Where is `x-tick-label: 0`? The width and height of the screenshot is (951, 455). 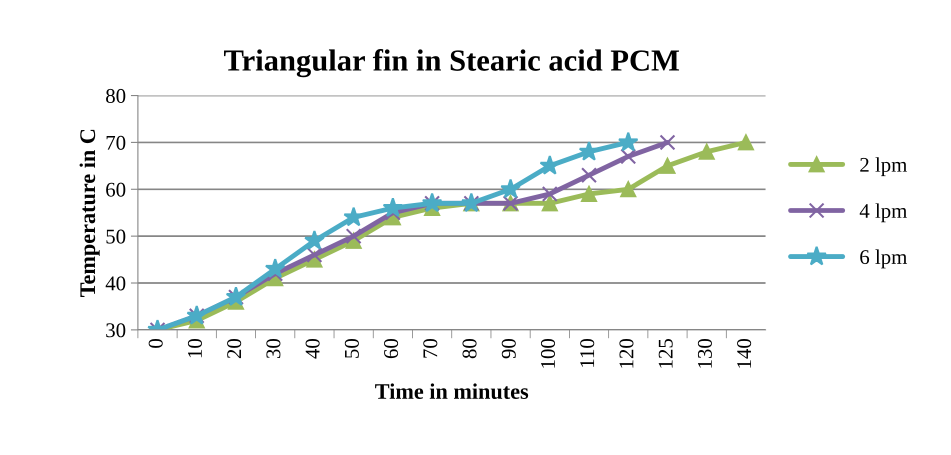
x-tick-label: 0 is located at coordinates (155, 343).